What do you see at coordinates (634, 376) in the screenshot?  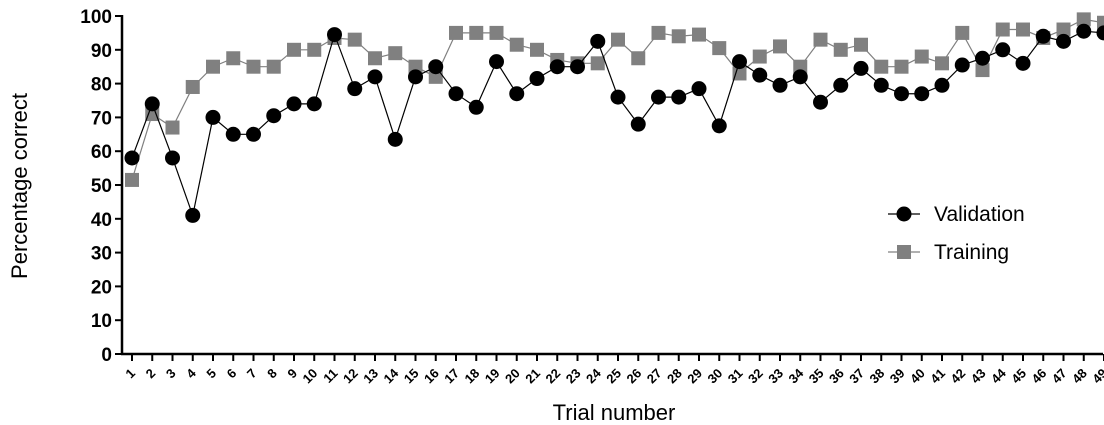 I see `x-tick-label: 26` at bounding box center [634, 376].